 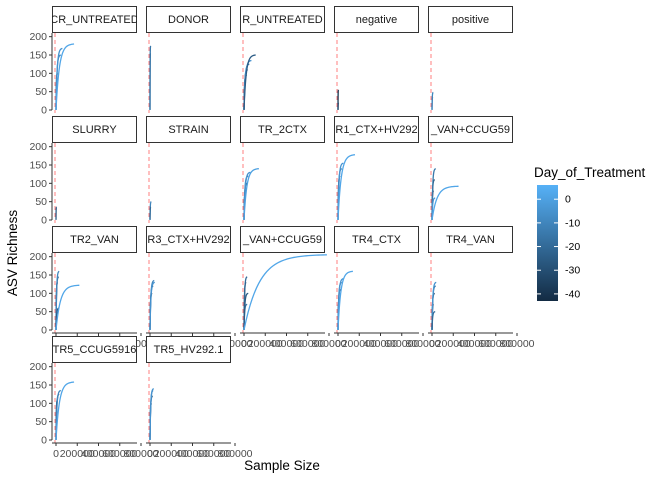 I want to click on x-axis-title: Sample Size, so click(x=282, y=465).